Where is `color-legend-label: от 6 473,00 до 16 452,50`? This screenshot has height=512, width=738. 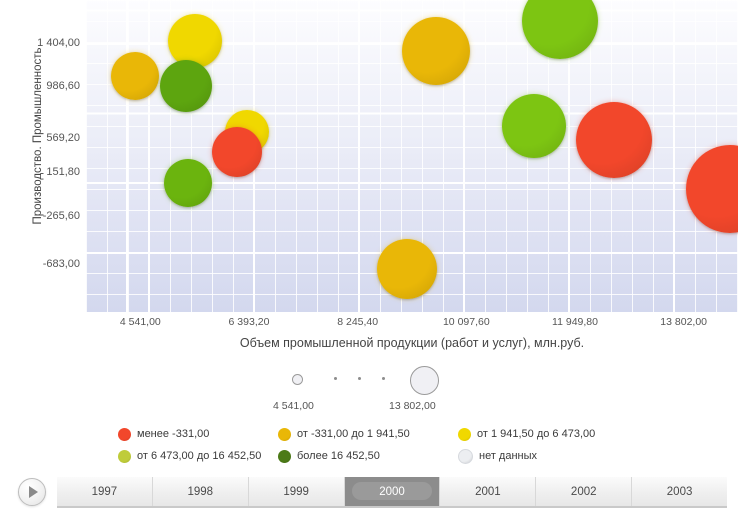 color-legend-label: от 6 473,00 до 16 452,50 is located at coordinates (199, 456).